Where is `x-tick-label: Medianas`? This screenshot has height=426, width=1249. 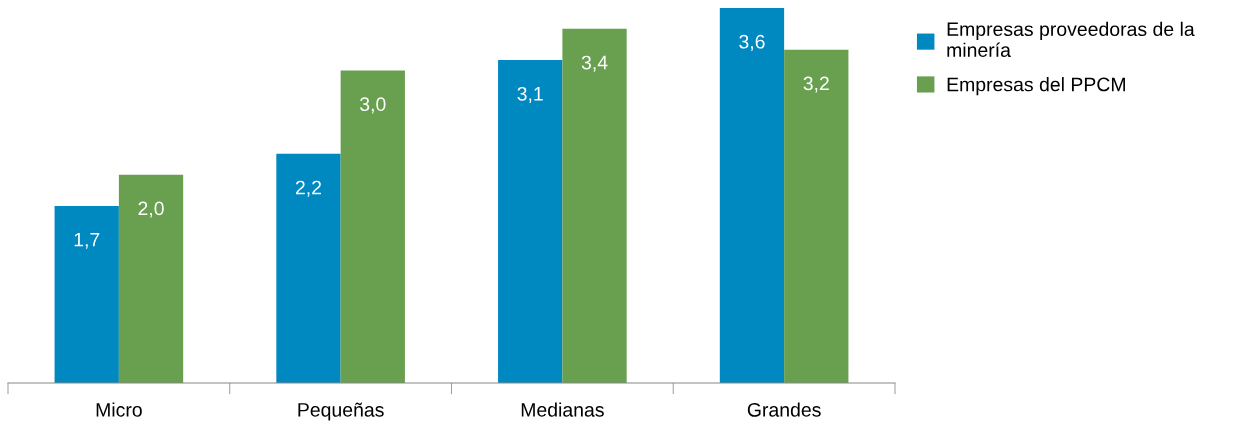
x-tick-label: Medianas is located at coordinates (562, 409).